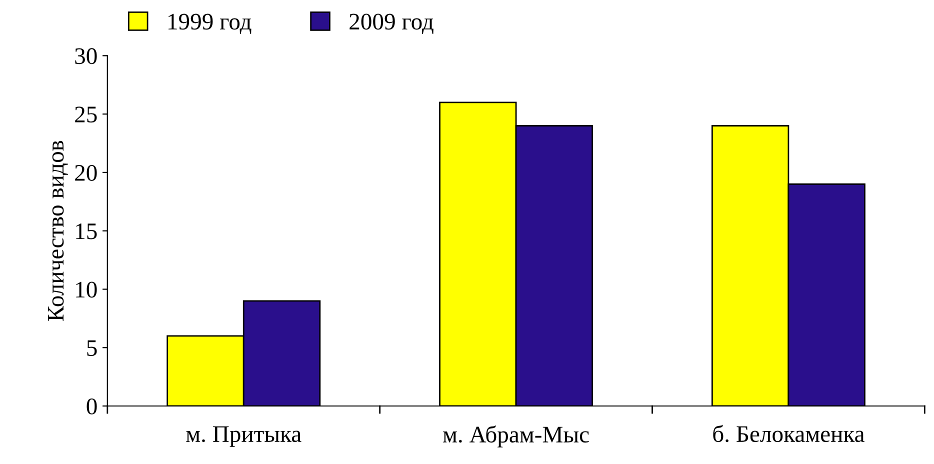  I want to click on y-axis-title: Количество видов, so click(58, 230).